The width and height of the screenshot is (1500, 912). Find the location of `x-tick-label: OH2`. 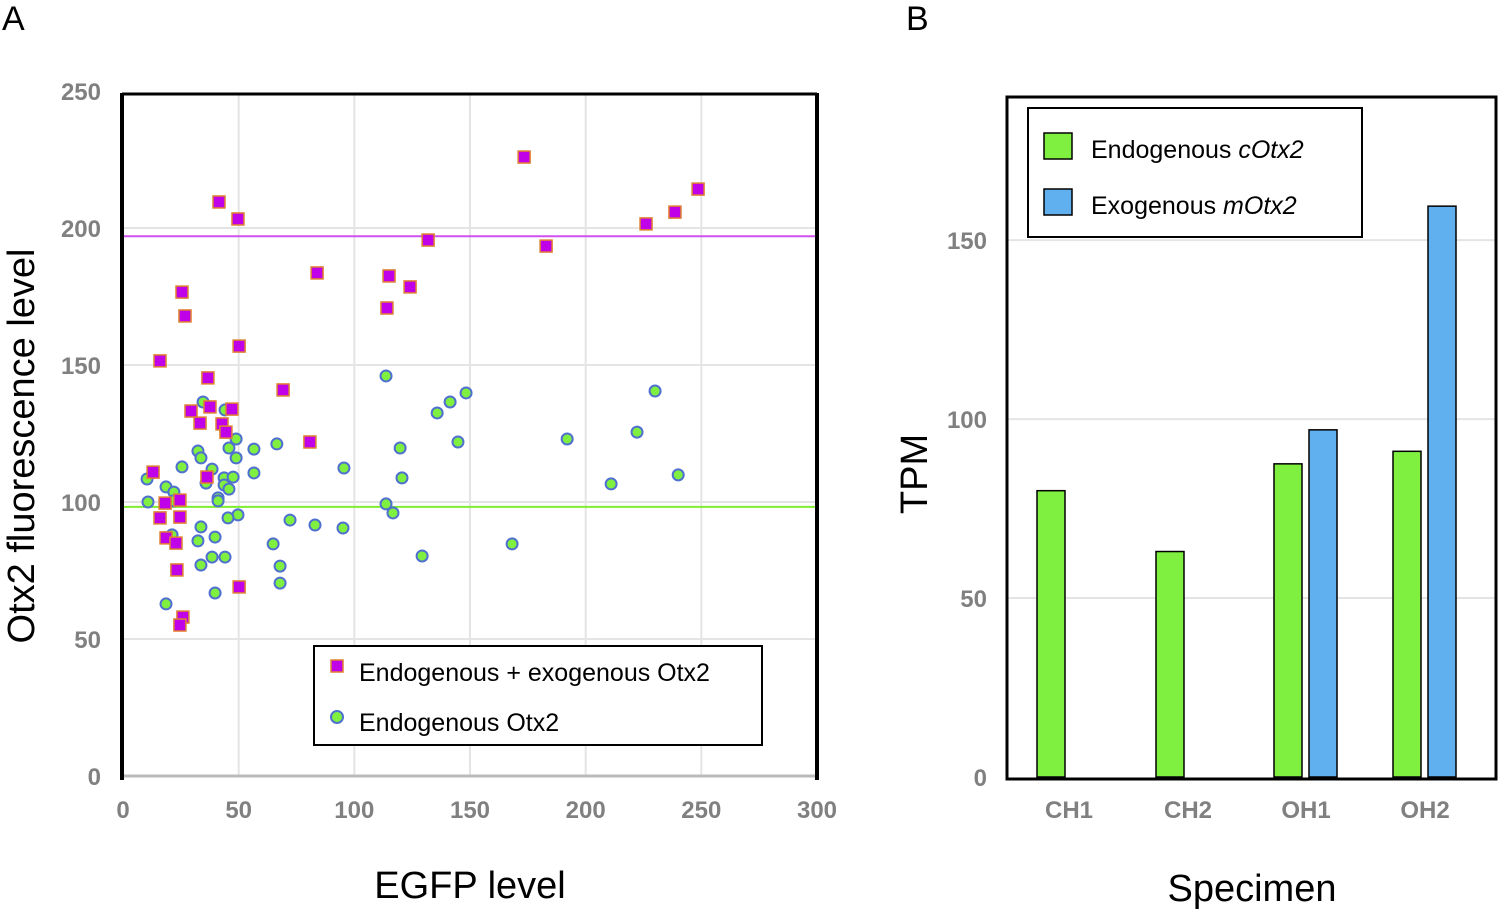

x-tick-label: OH2 is located at coordinates (1424, 810).